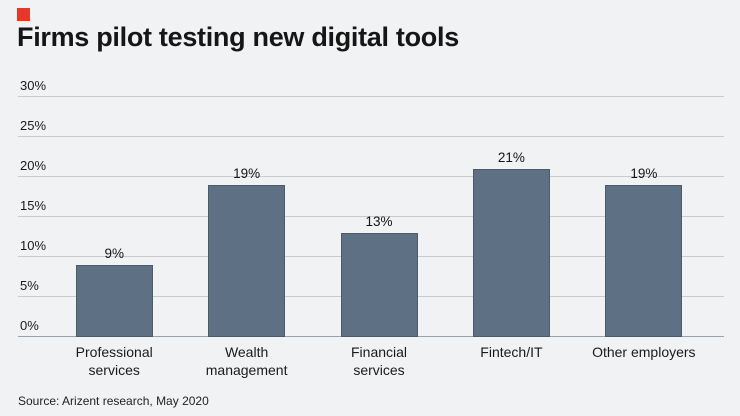 This screenshot has width=740, height=416. I want to click on y-axis-tick-label: 0%, so click(29, 325).